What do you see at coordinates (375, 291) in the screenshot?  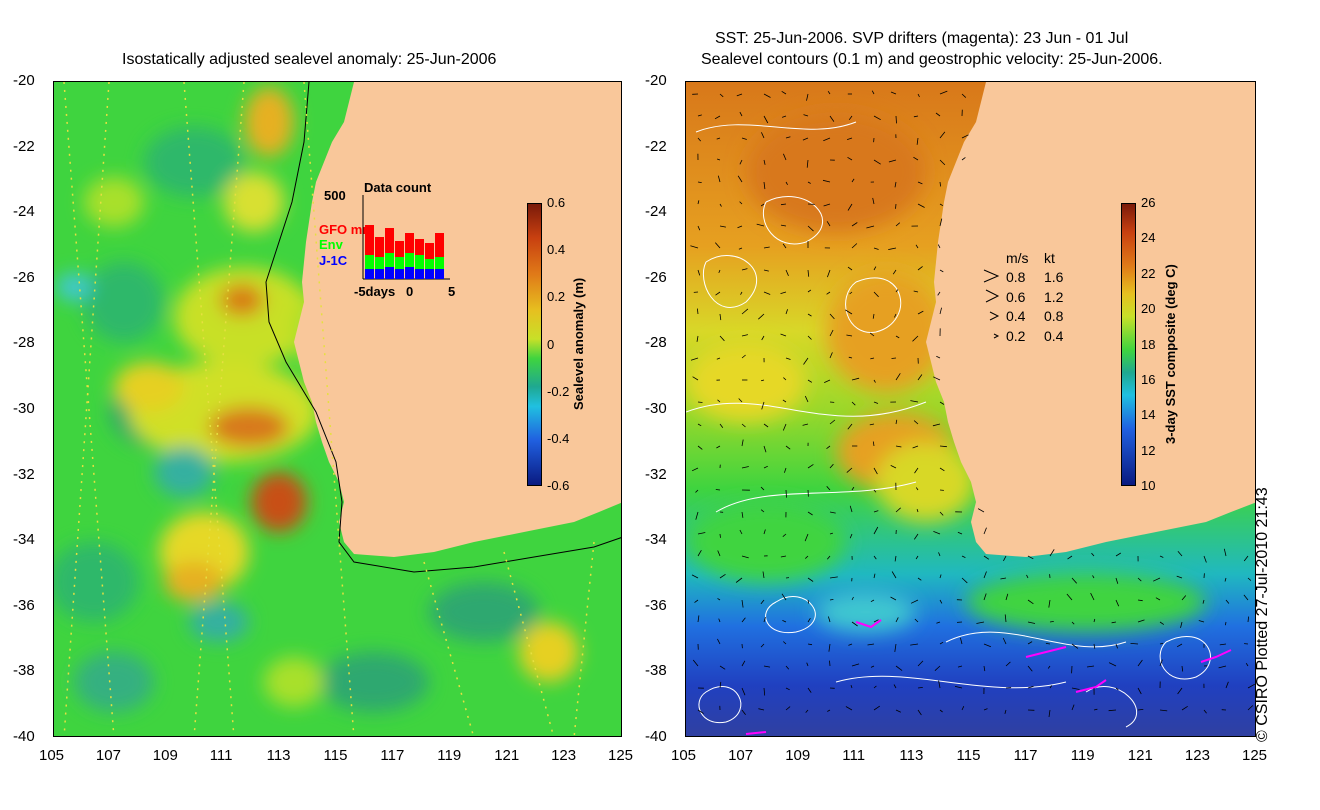 I see `data-count-xtick-start: -5days` at bounding box center [375, 291].